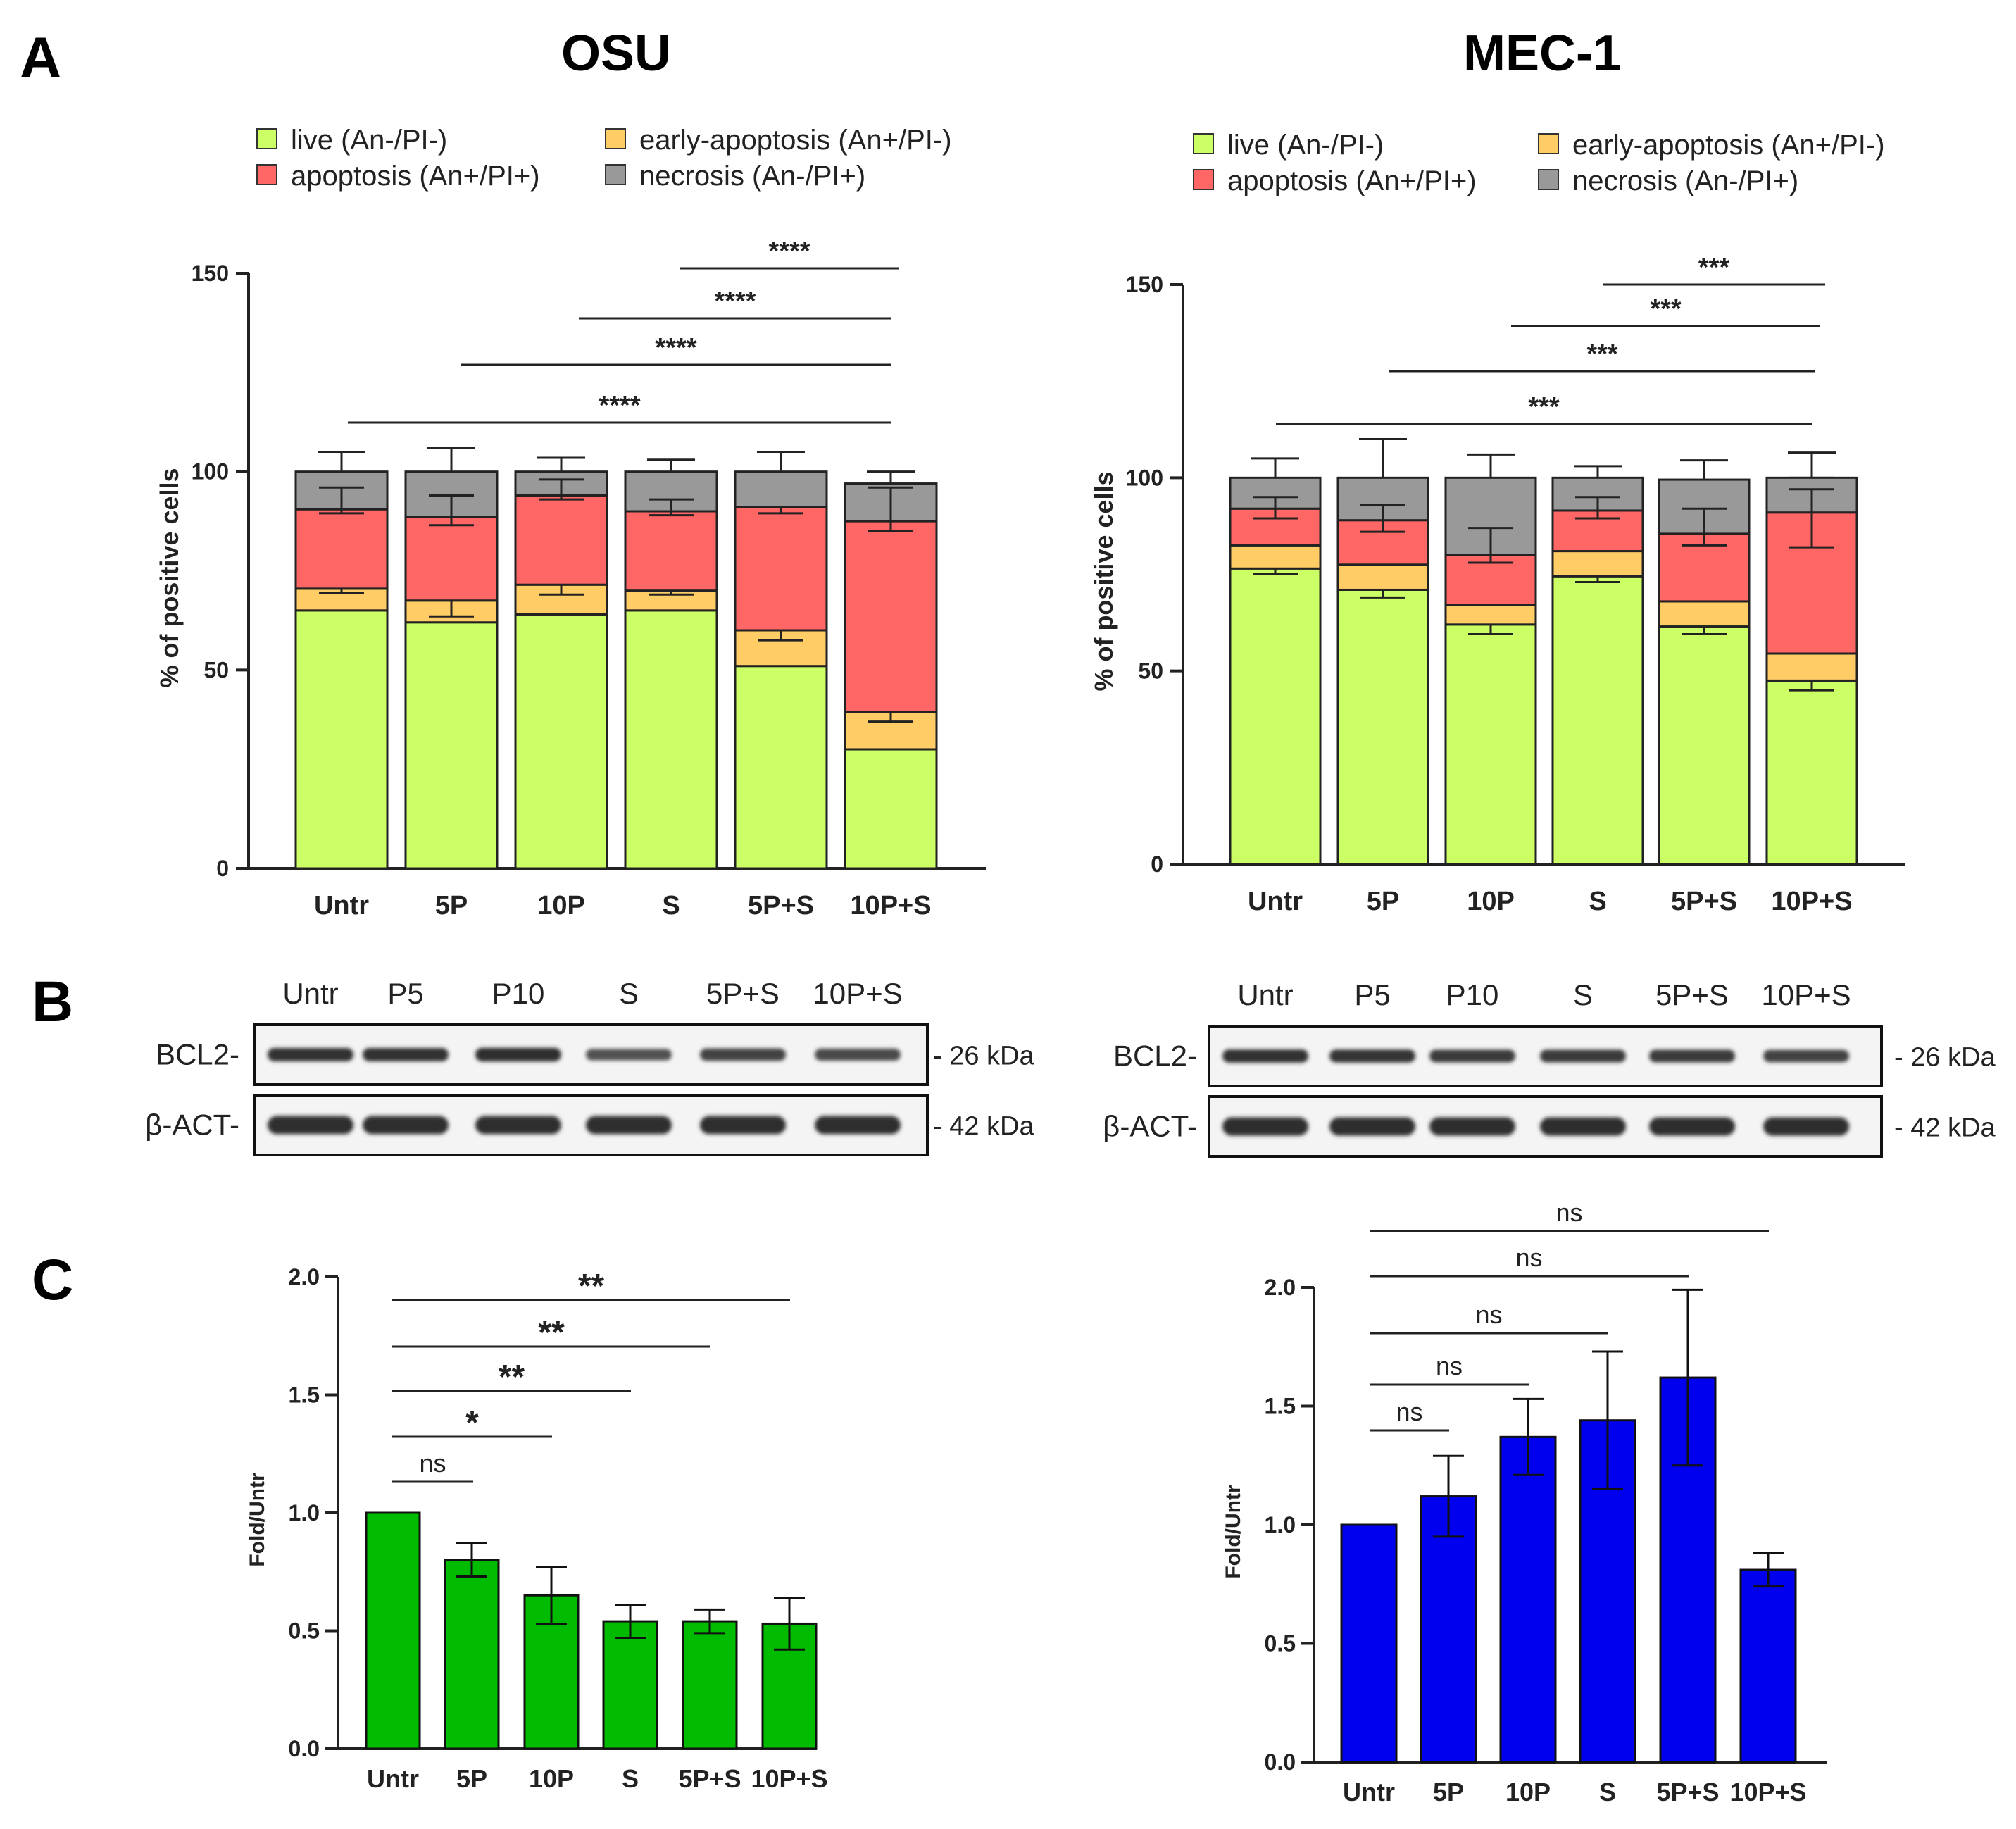  I want to click on mec1-title: MEC-1, so click(1542, 53).